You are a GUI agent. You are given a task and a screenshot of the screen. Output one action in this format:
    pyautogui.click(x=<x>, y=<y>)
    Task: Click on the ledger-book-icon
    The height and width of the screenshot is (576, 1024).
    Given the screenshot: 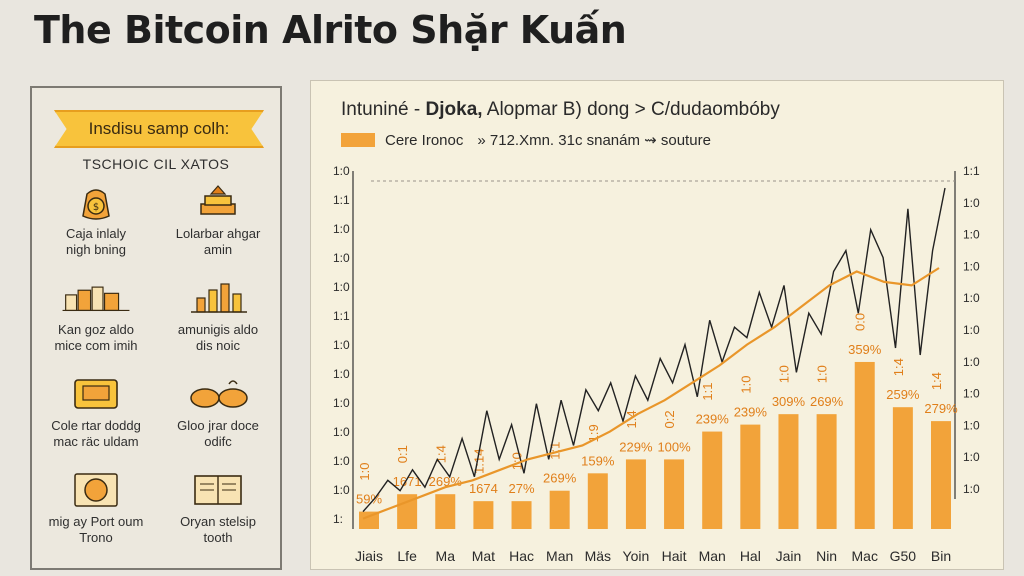 What is the action you would take?
    pyautogui.click(x=218, y=490)
    